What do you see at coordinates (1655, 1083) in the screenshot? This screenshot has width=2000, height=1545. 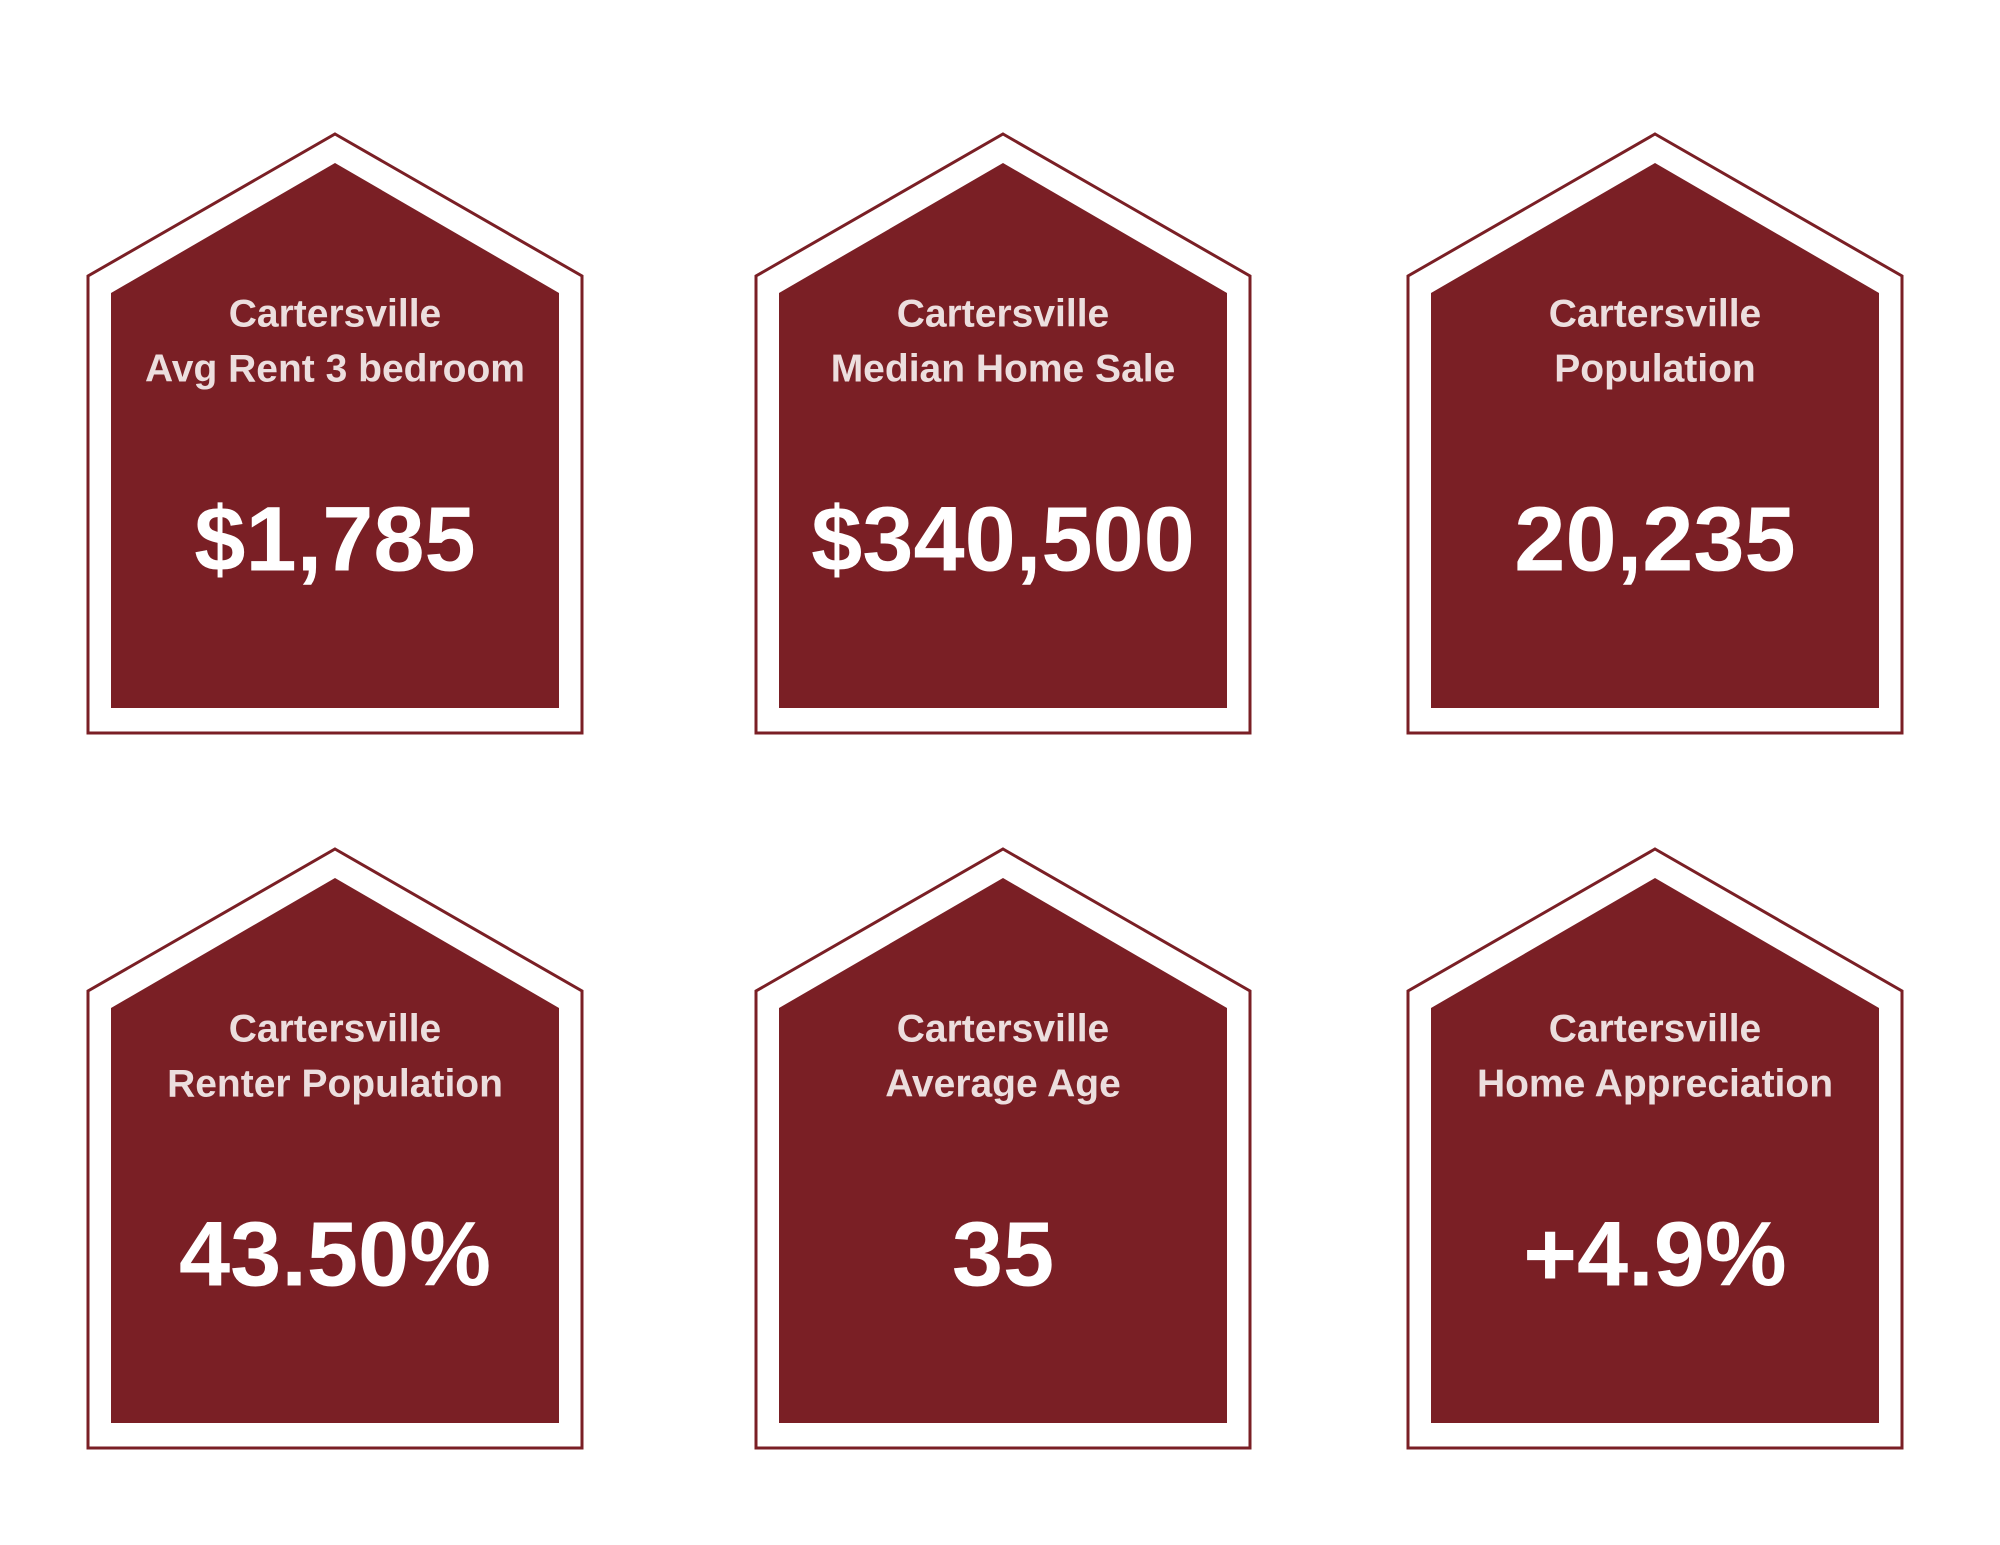 I see `card-label: Home Appreciation` at bounding box center [1655, 1083].